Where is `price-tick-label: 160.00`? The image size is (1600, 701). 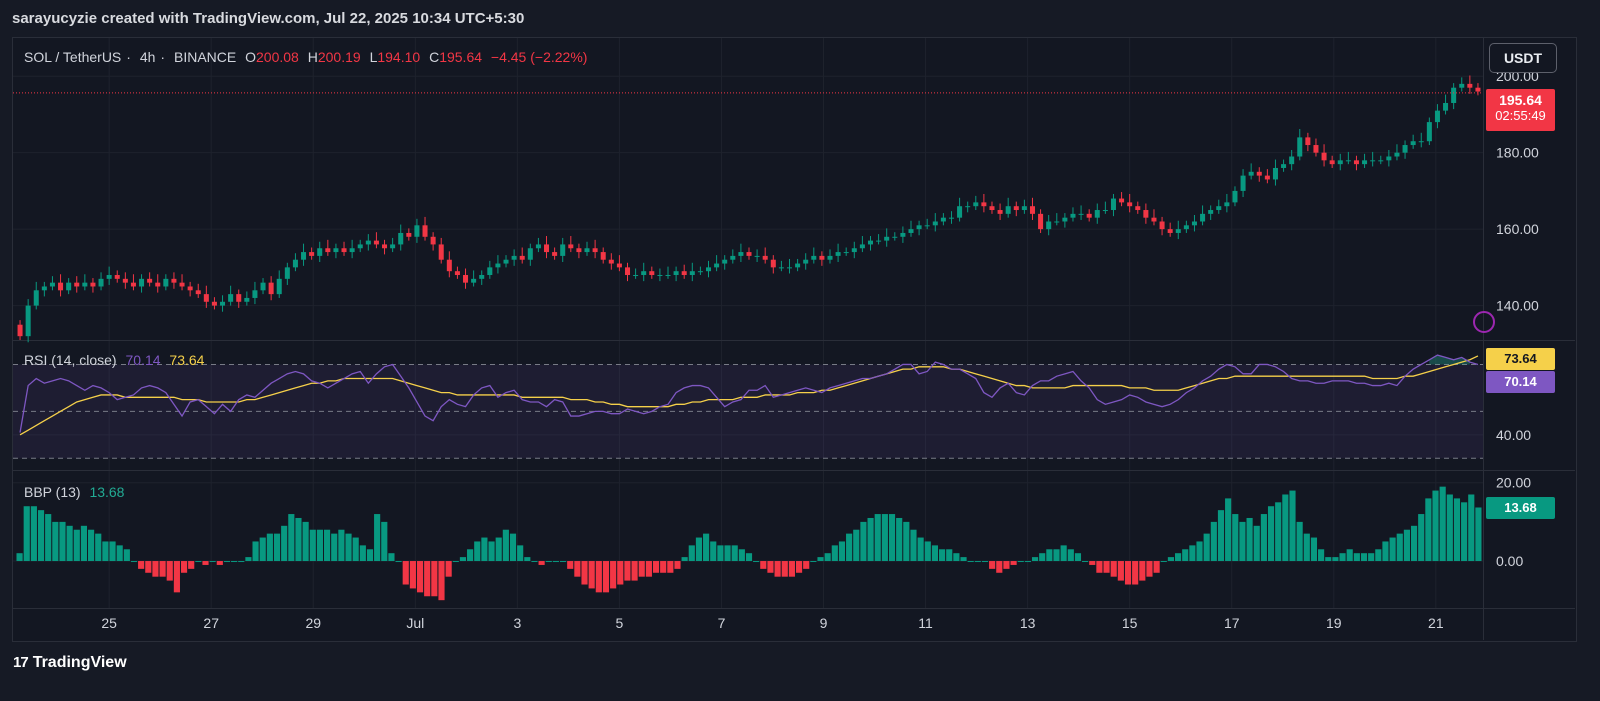
price-tick-label: 160.00 is located at coordinates (1517, 229).